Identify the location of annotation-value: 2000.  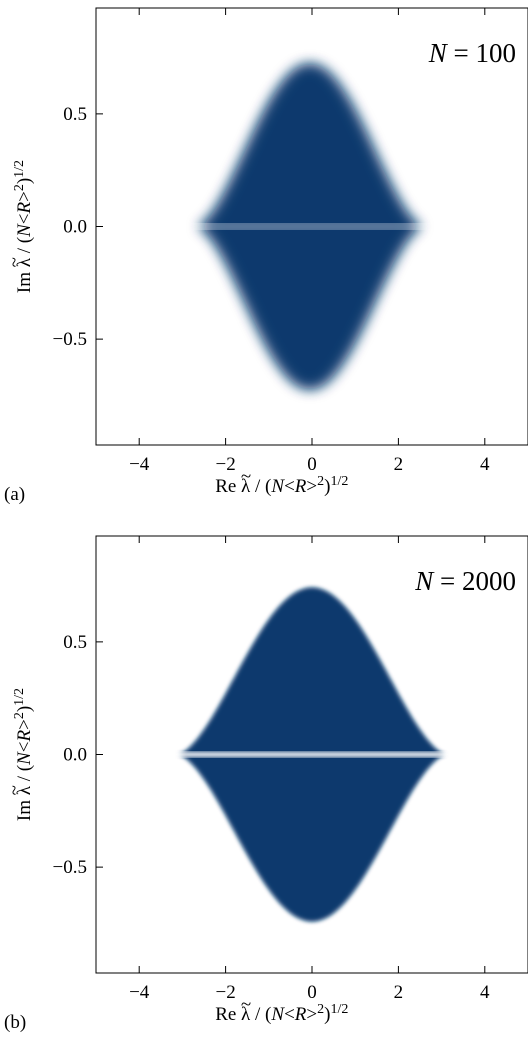
(489, 581).